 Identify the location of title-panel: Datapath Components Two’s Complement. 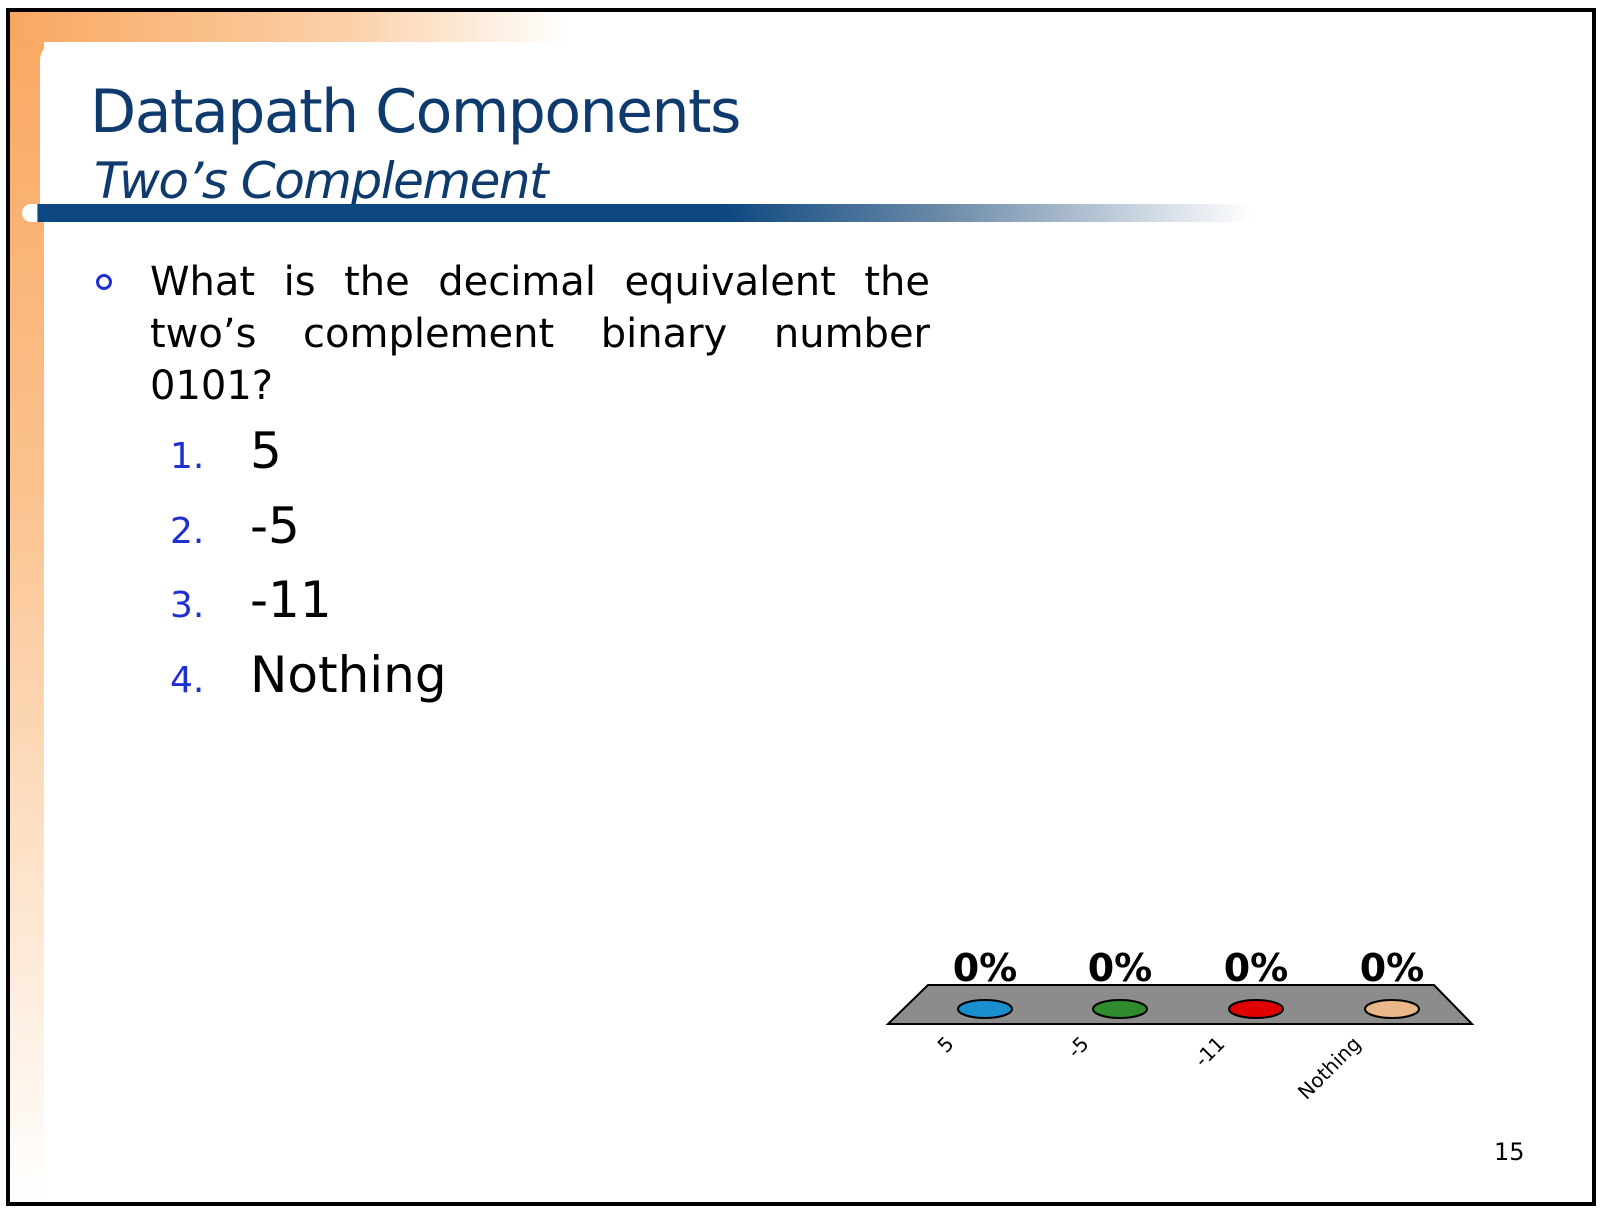
(816, 128).